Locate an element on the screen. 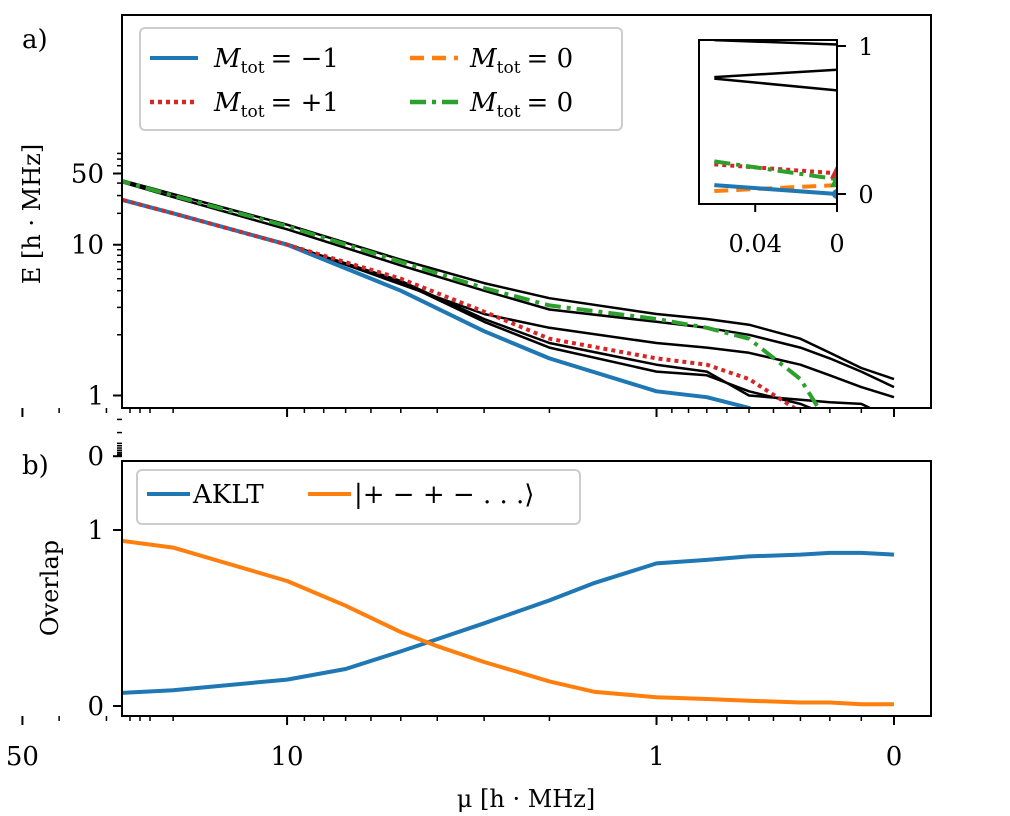 The width and height of the screenshot is (1010, 816). legend-label-mtot-0-dashed: Mtot = 0 is located at coordinates (521, 61).